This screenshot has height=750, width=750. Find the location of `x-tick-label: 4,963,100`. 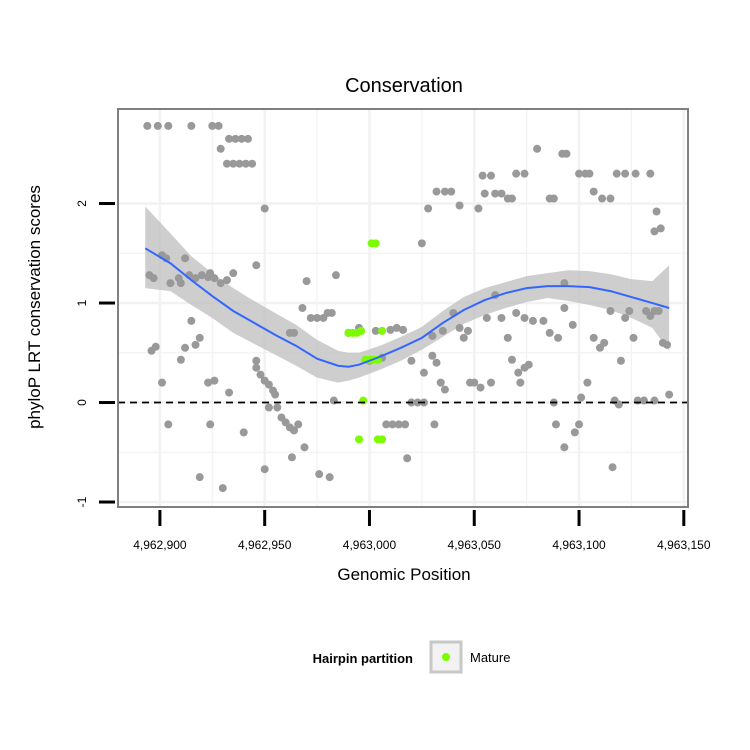

x-tick-label: 4,963,100 is located at coordinates (579, 545).